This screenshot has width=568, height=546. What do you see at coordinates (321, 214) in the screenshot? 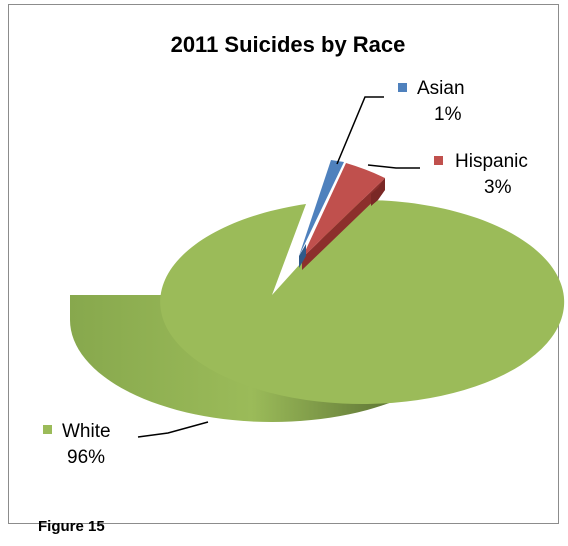
I see `pie-slice-asian` at bounding box center [321, 214].